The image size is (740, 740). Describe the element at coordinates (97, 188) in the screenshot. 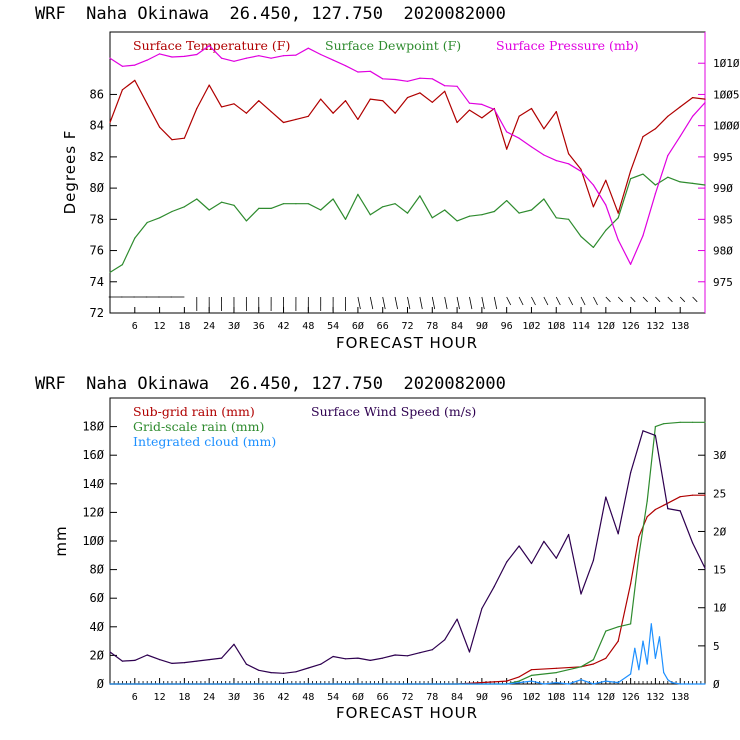

I see `y-tick-label: 8Ø` at that location.